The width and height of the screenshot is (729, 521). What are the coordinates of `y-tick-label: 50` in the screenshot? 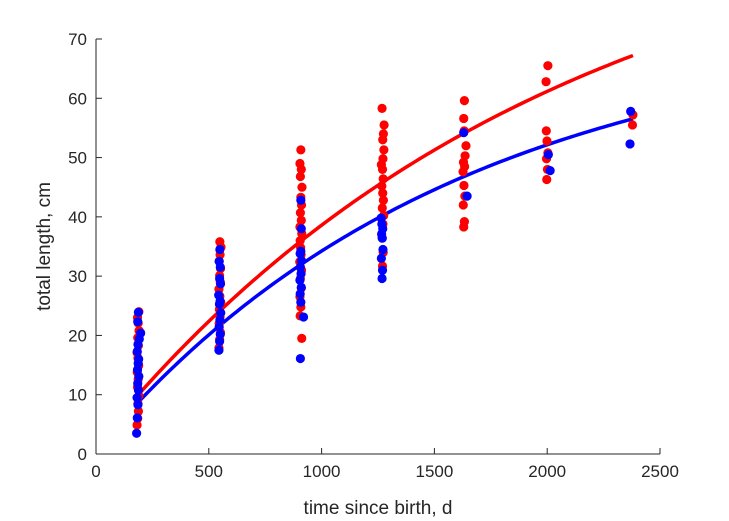 It's located at (77, 158).